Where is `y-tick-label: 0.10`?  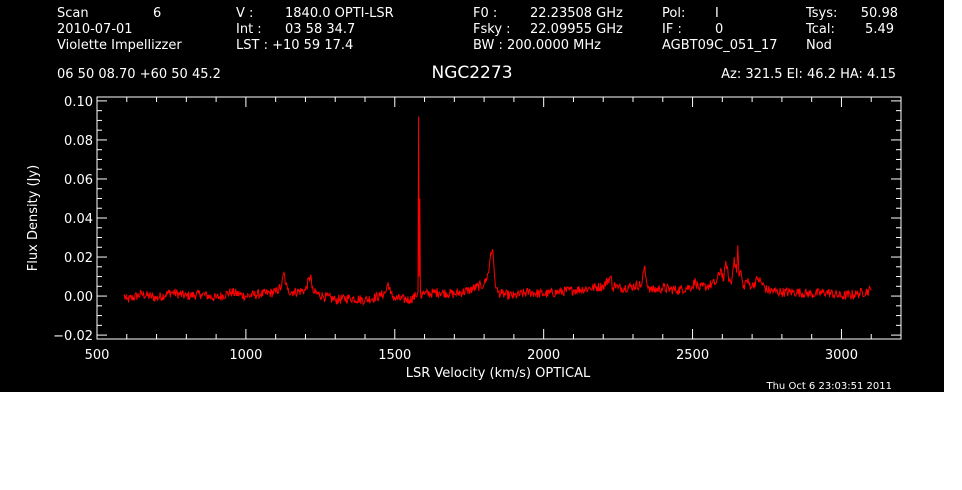
y-tick-label: 0.10 is located at coordinates (78, 102).